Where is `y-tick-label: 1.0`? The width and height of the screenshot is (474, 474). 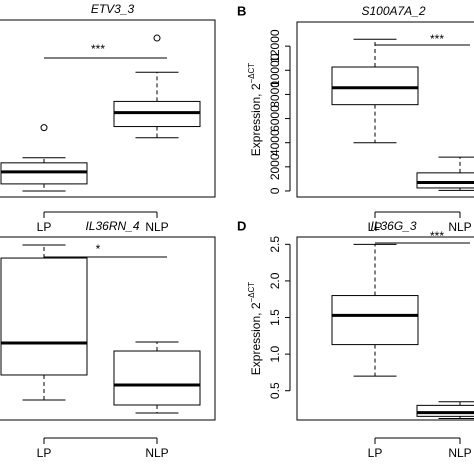
y-tick-label: 1.0 is located at coordinates (275, 353).